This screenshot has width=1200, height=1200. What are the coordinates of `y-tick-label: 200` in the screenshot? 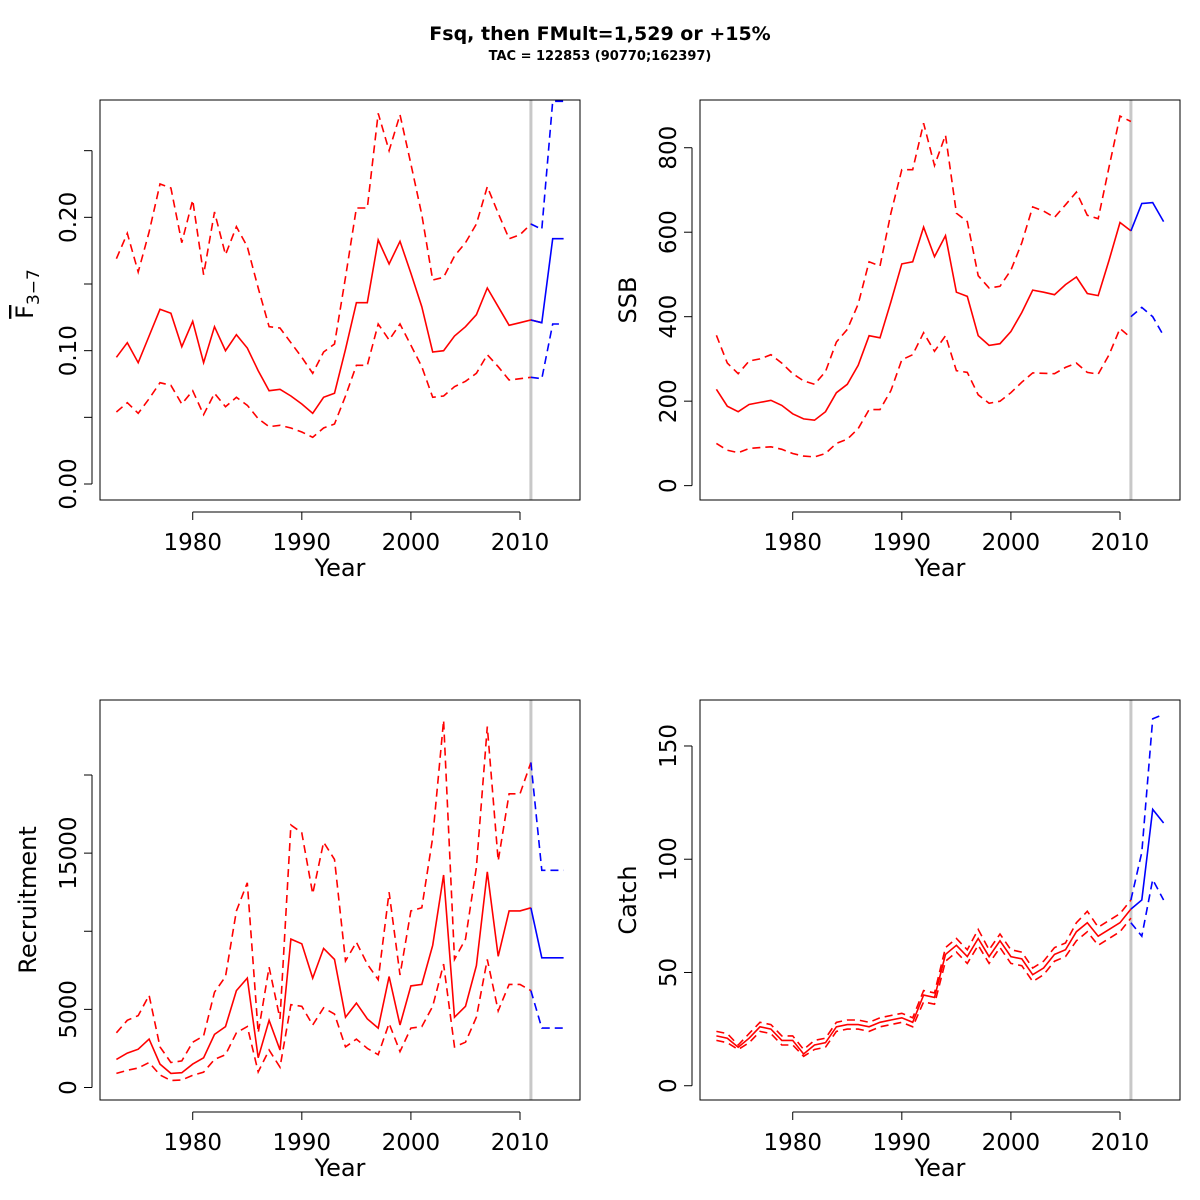 It's located at (669, 401).